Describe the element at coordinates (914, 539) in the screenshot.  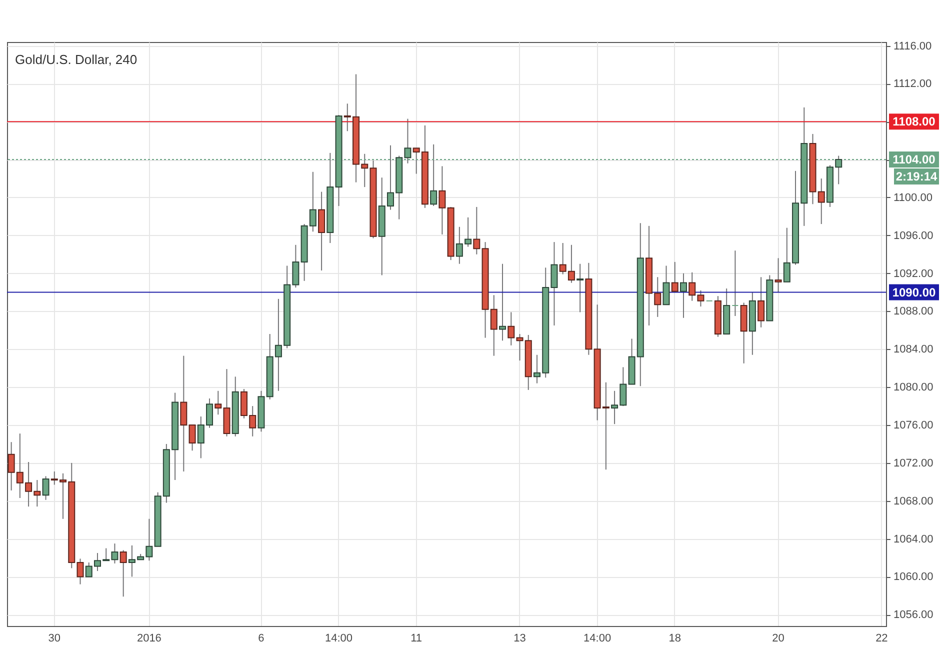
I see `y-tick-label: 1064.00` at that location.